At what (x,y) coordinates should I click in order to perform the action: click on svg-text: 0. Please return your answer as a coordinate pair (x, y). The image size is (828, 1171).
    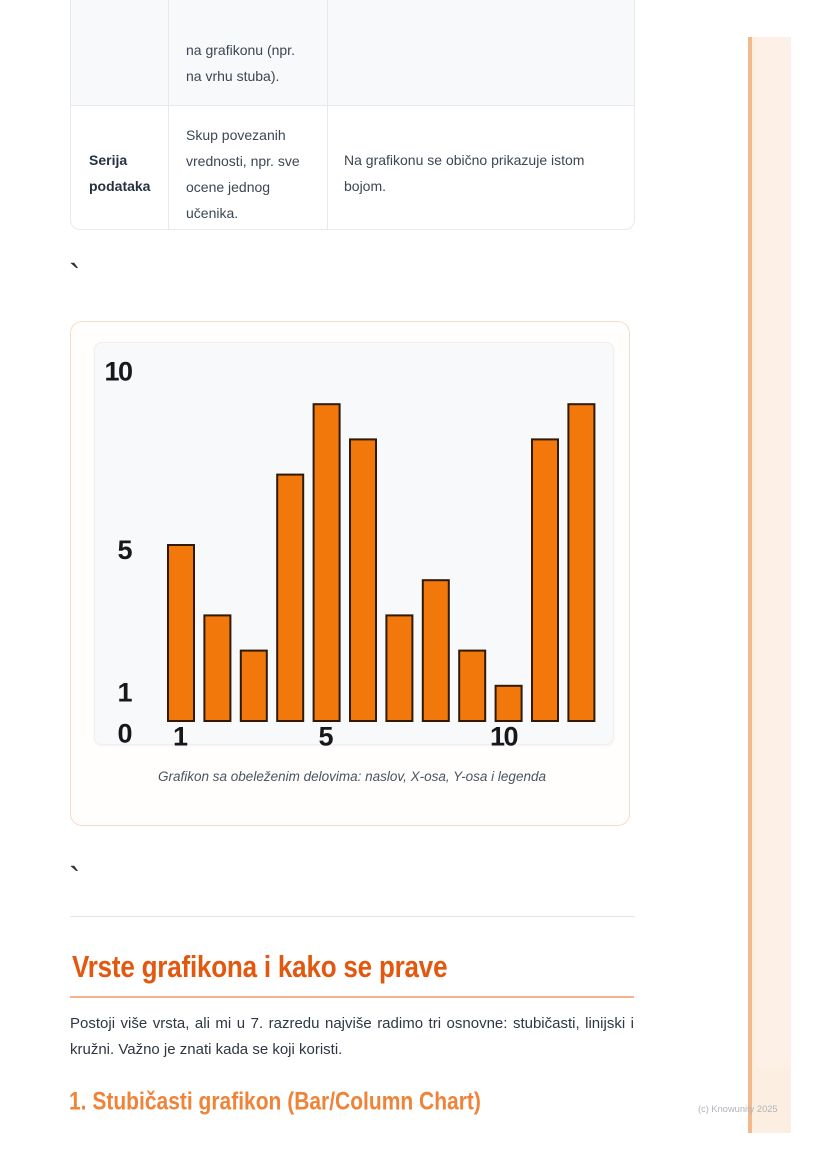
    Looking at the image, I should click on (124, 734).